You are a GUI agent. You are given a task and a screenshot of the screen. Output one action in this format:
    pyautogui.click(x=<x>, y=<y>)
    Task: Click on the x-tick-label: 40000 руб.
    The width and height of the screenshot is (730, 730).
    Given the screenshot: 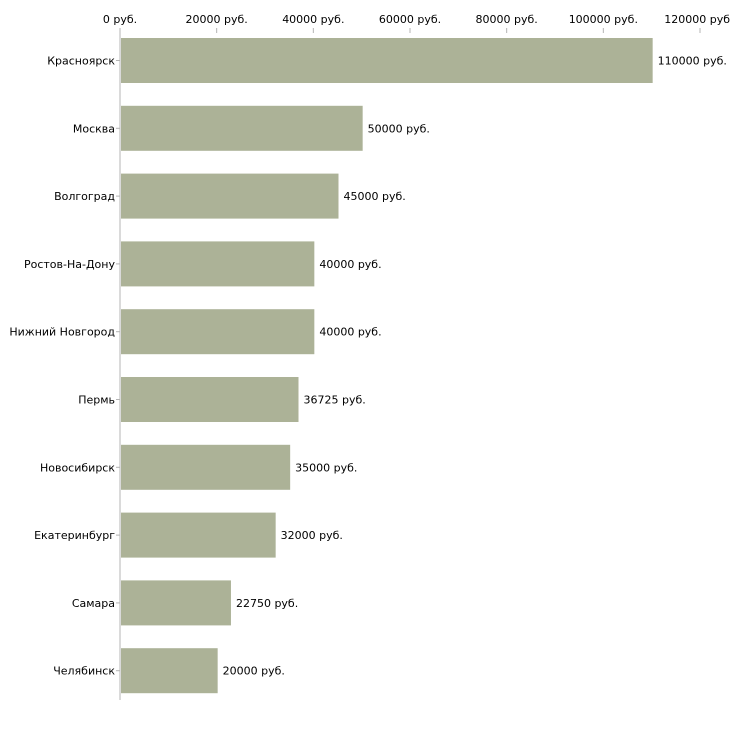 What is the action you would take?
    pyautogui.click(x=313, y=19)
    